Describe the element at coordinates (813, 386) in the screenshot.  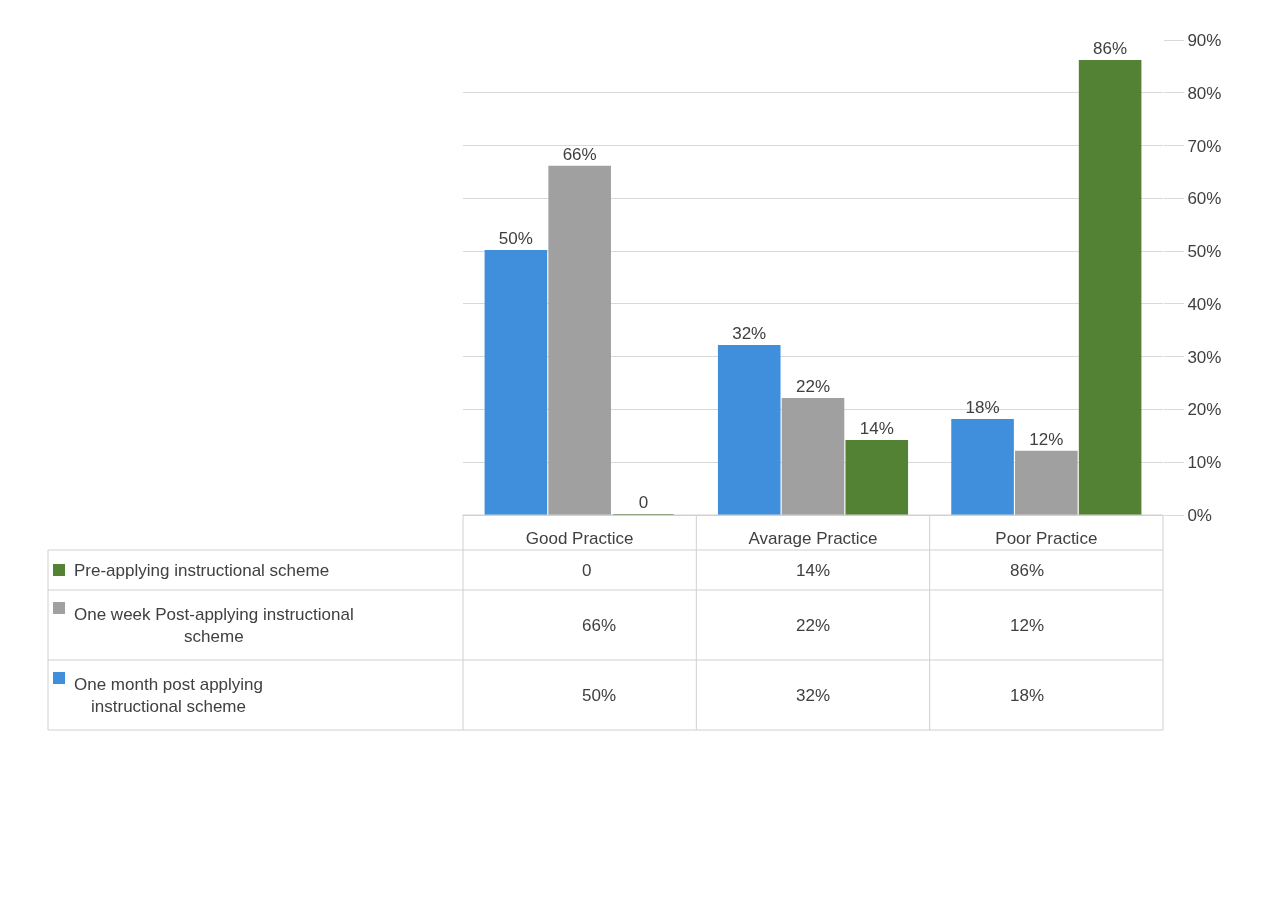
I see `text: 22%` at that location.